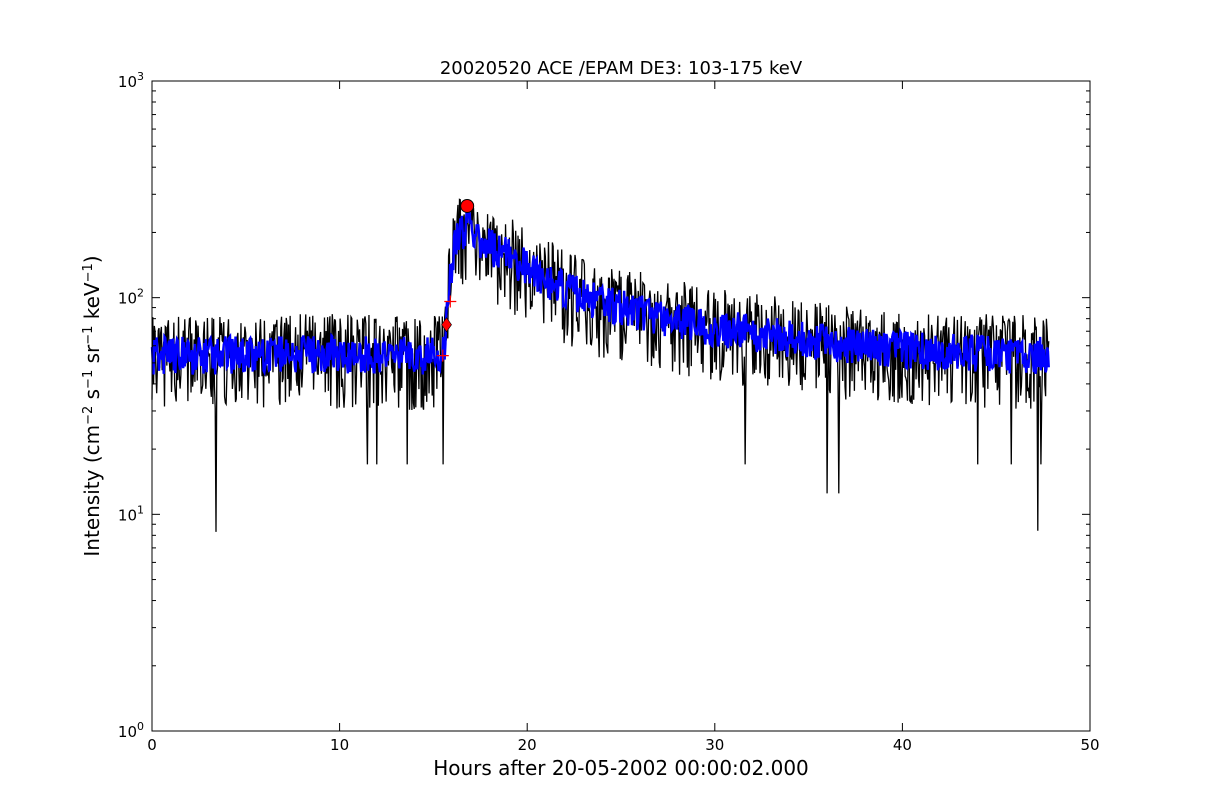  What do you see at coordinates (621, 768) in the screenshot?
I see `x-axis-label: Hours after 20-05-2002 00:00:02.000` at bounding box center [621, 768].